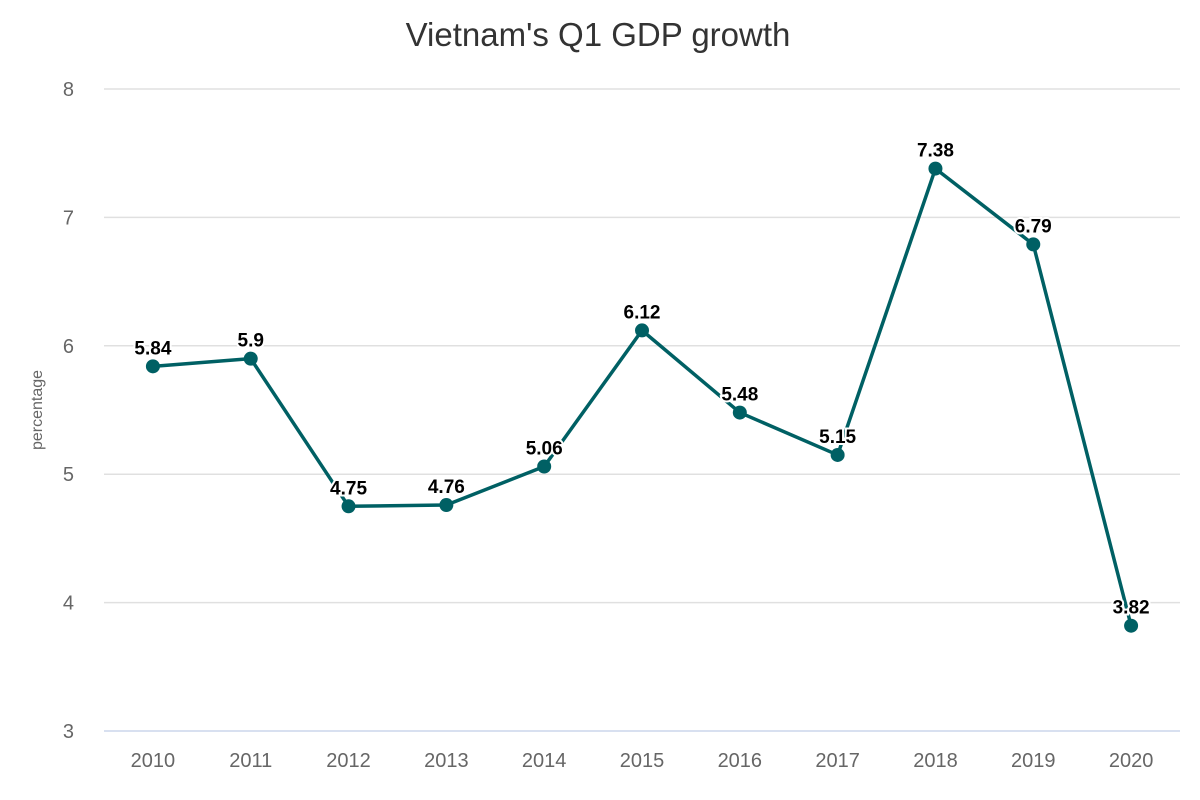 Image resolution: width=1200 pixels, height=800 pixels. I want to click on data-label: 7.38, so click(935, 151).